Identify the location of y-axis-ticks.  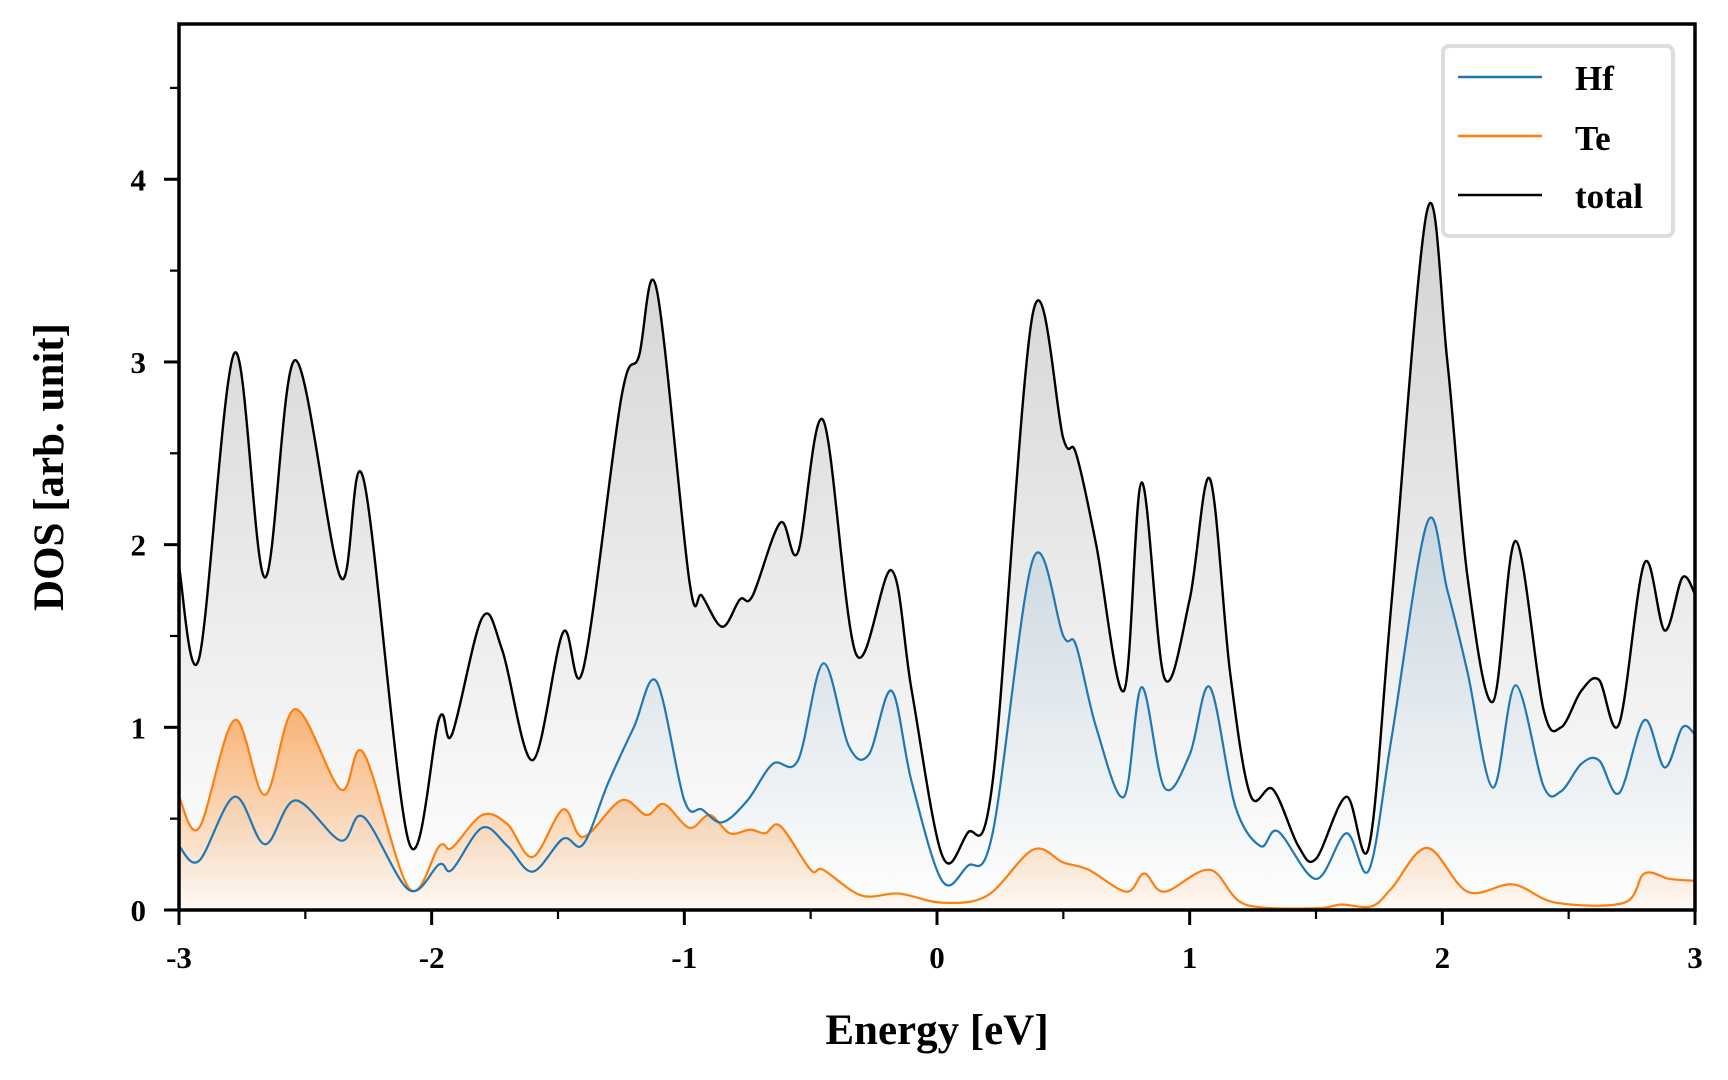
(171, 499).